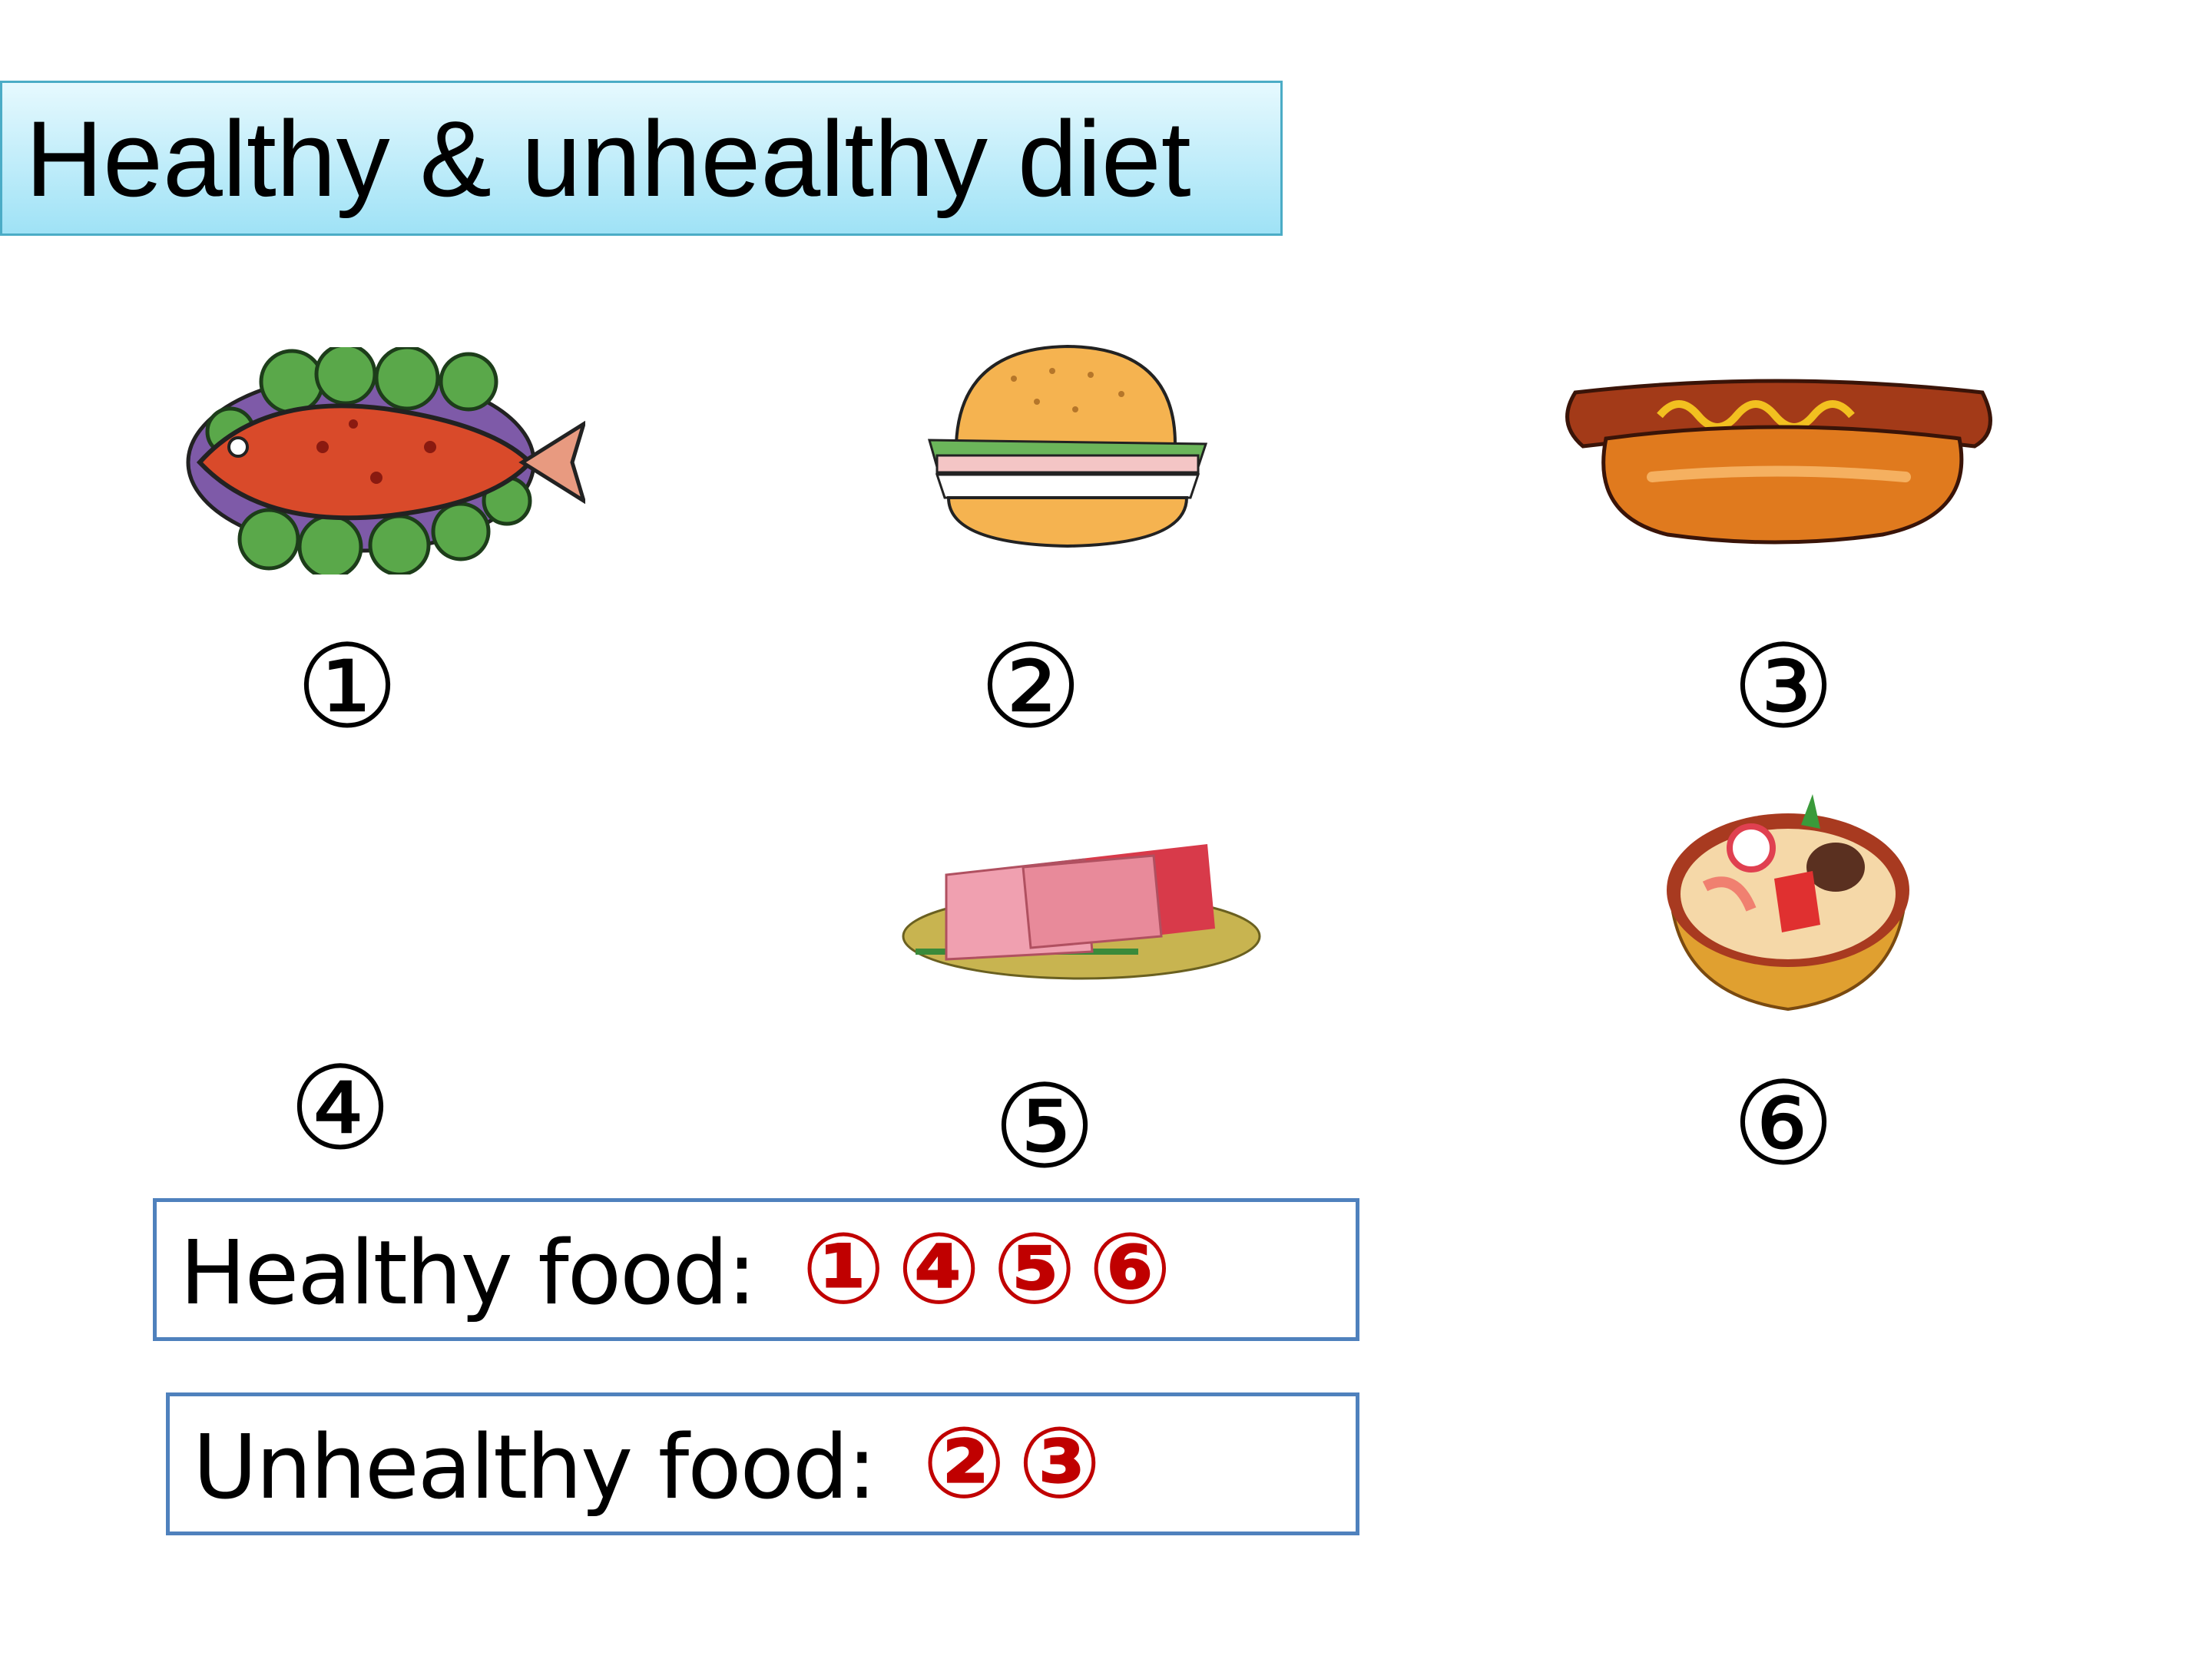 The height and width of the screenshot is (1659, 2212). I want to click on page-title: Healthy & unhealthy diet, so click(608, 159).